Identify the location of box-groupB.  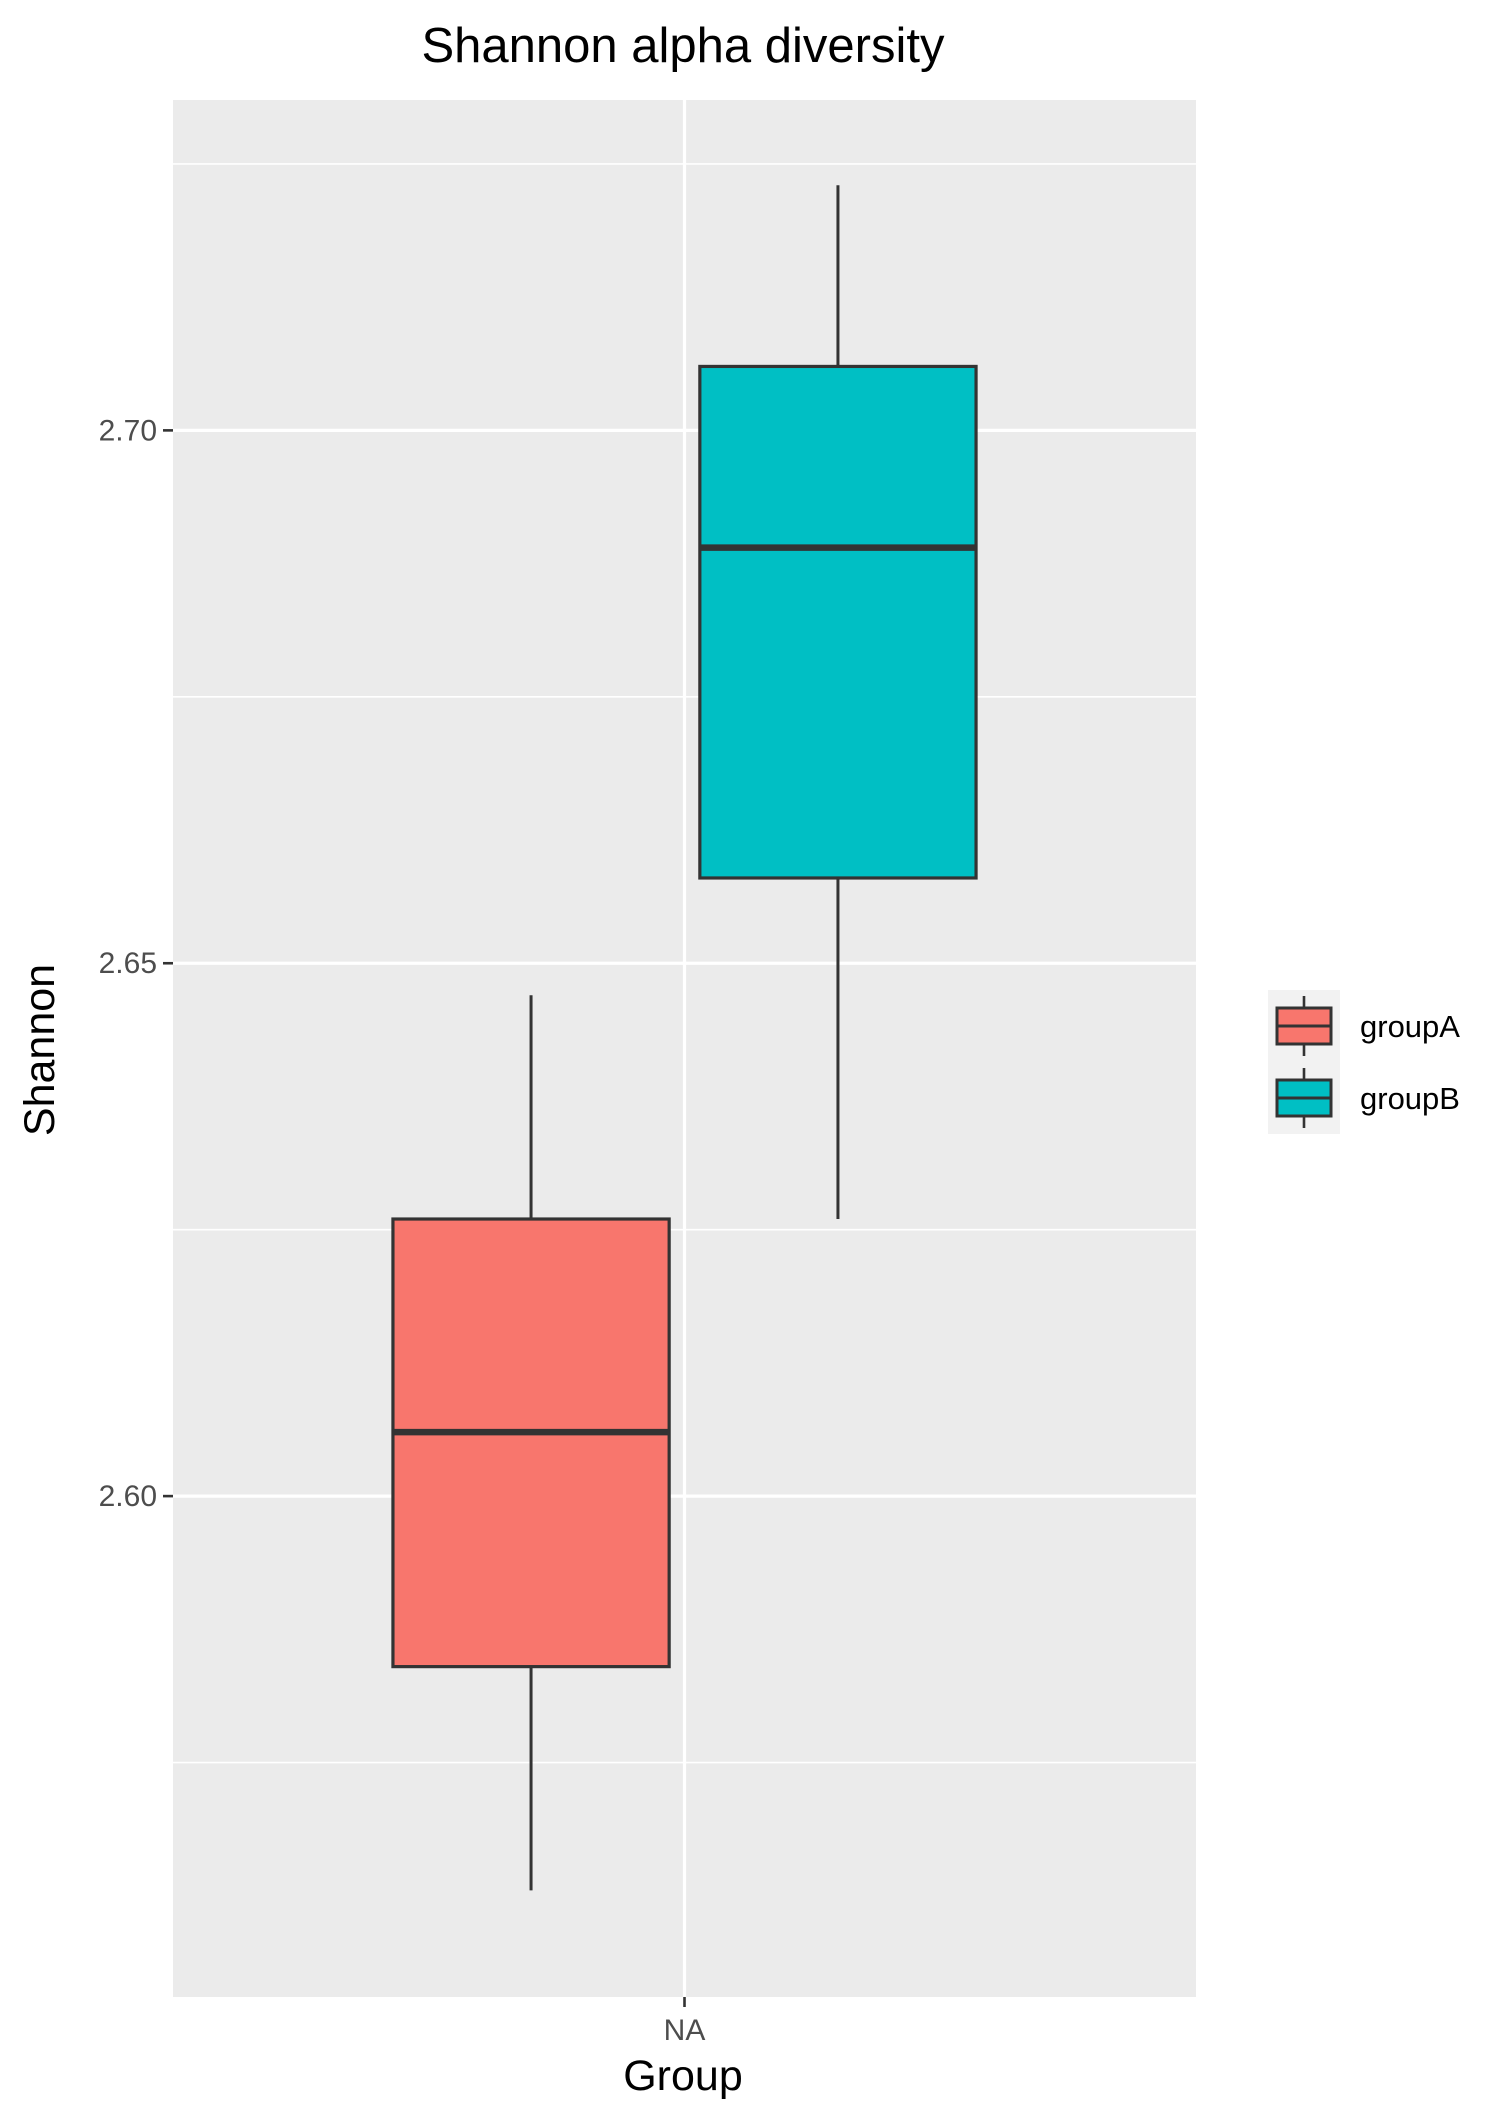
(838, 702).